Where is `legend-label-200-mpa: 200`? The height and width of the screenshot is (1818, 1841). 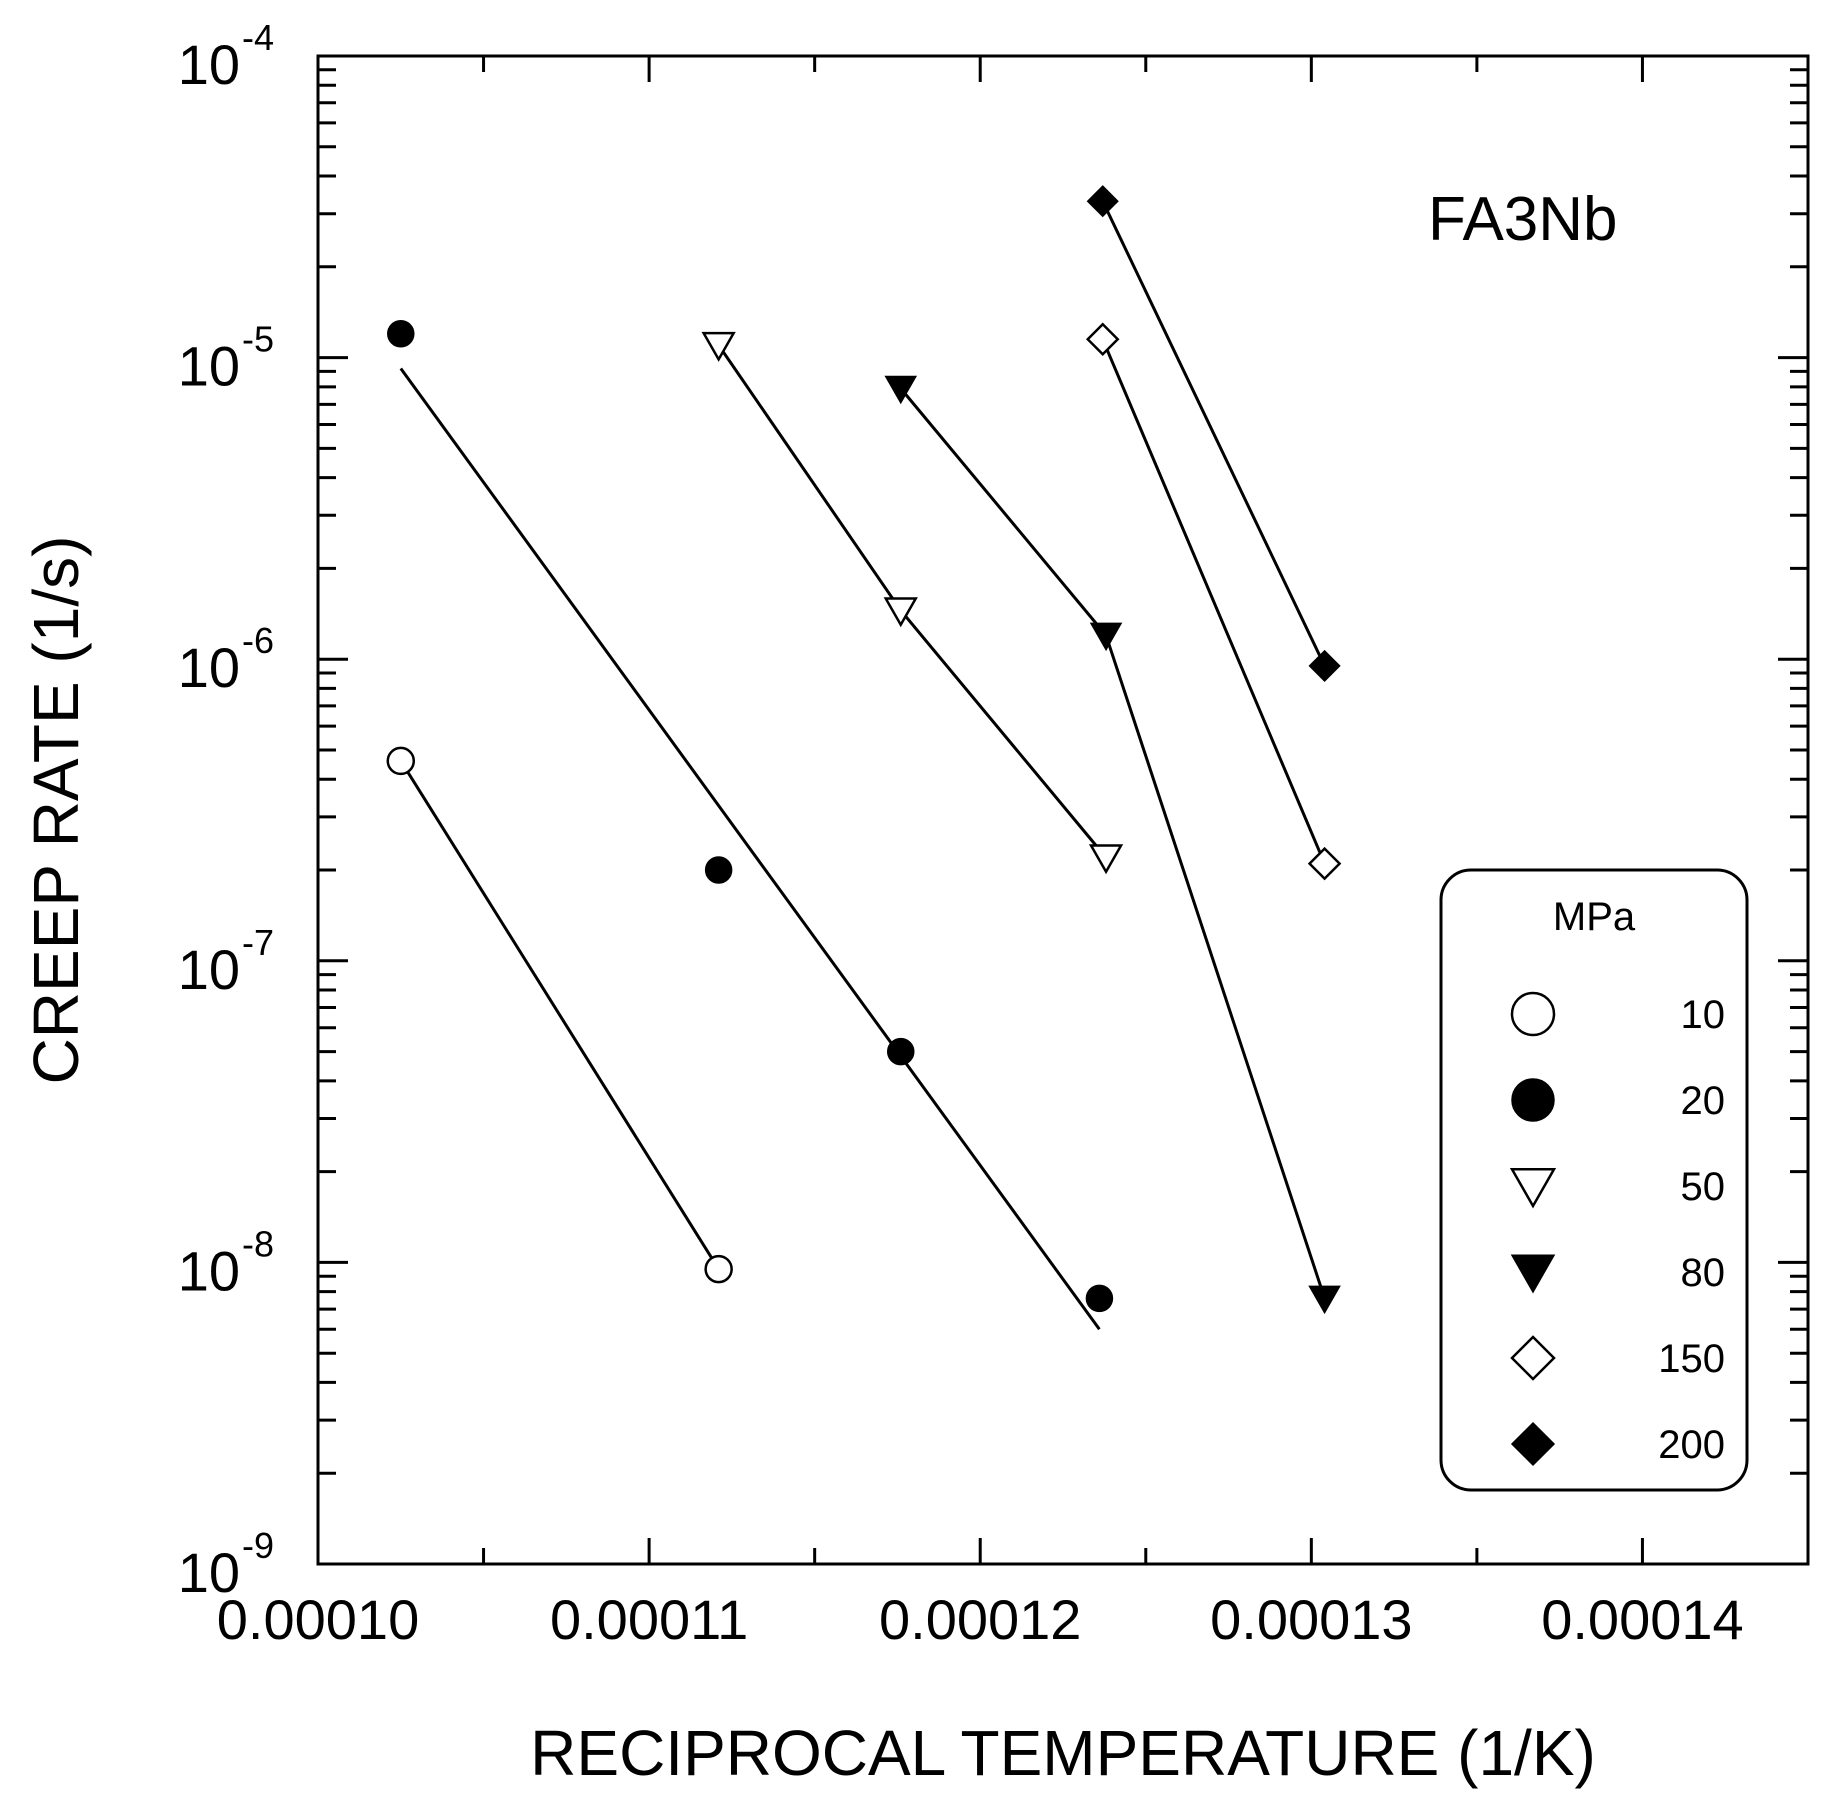
legend-label-200-mpa: 200 is located at coordinates (1691, 1445).